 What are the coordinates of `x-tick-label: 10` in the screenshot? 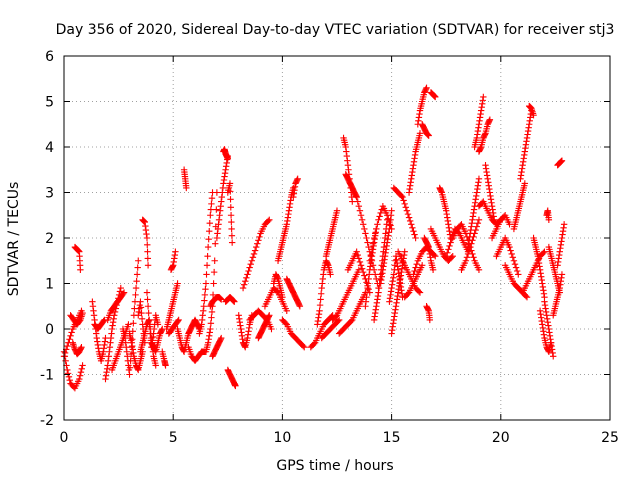 It's located at (282, 438).